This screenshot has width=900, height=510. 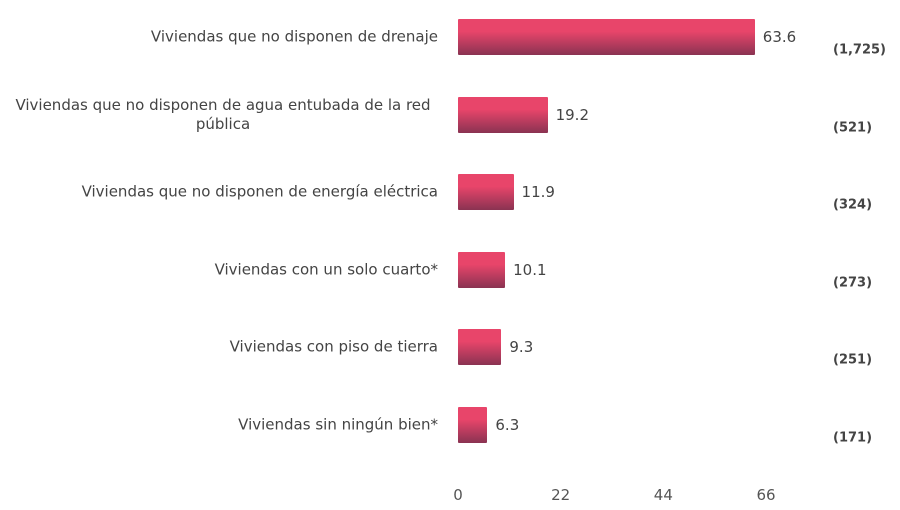 I want to click on category-label: Viviendas con un solo cuarto*, so click(x=326, y=269).